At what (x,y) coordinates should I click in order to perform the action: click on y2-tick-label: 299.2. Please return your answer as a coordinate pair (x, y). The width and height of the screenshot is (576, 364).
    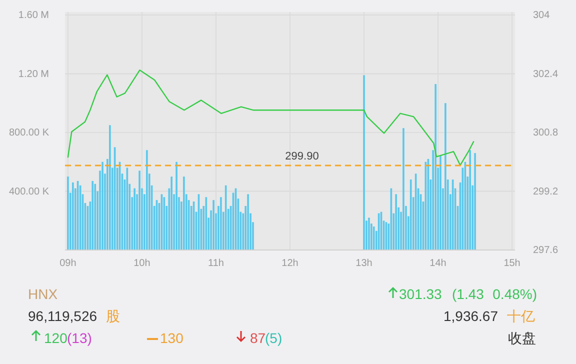
    Looking at the image, I should click on (545, 192).